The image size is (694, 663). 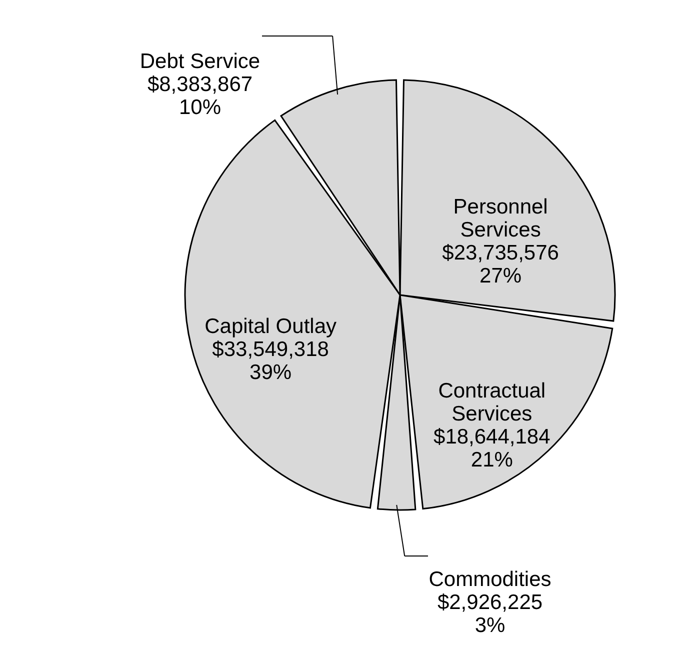 I want to click on slice-label: Personnel Services, so click(x=500, y=219).